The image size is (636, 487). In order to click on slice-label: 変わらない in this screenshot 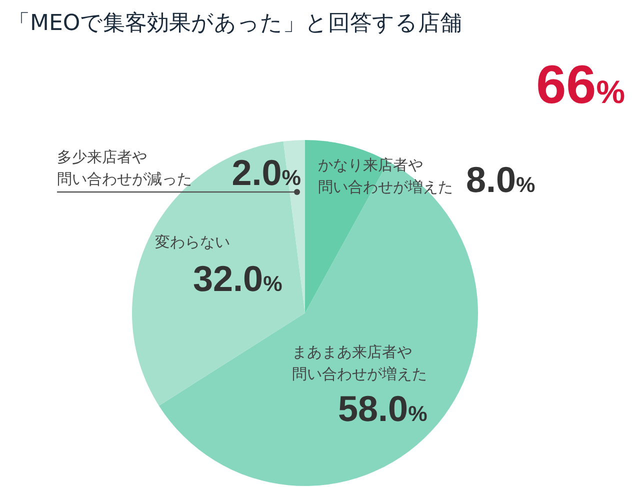, I will do `click(192, 242)`.